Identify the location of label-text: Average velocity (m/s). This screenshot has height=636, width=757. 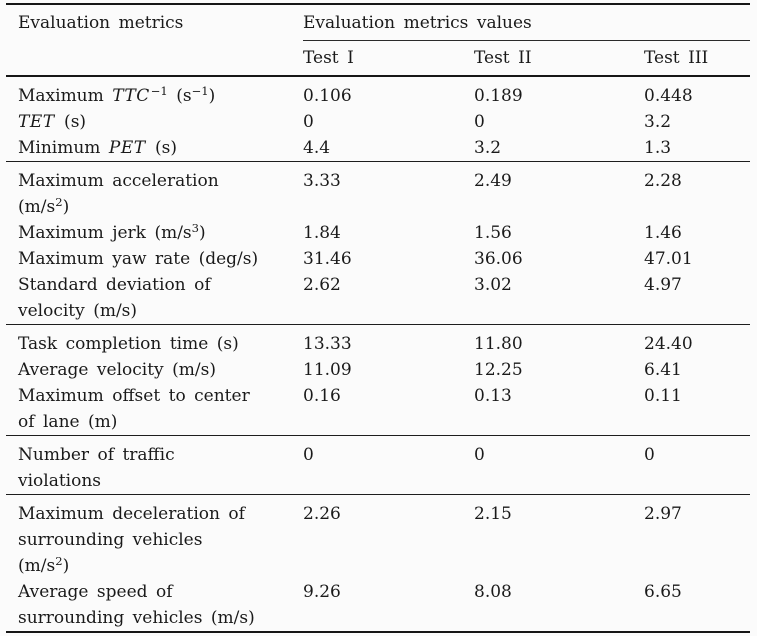
(117, 370).